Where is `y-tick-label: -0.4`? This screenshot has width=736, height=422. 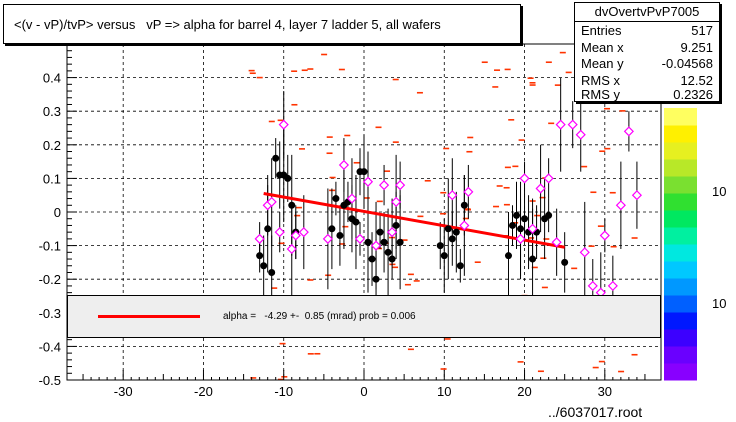
y-tick-label: -0.4 is located at coordinates (50, 346).